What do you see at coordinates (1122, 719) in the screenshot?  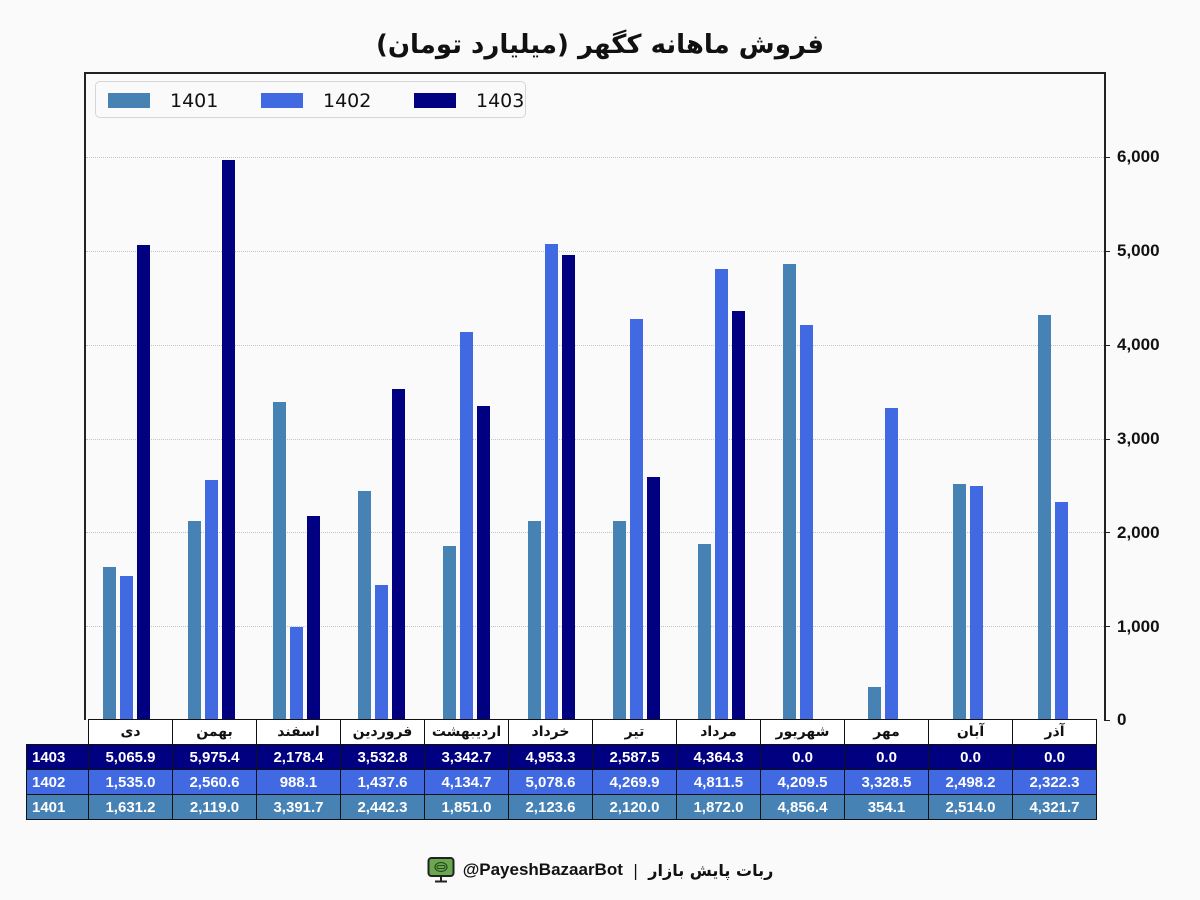 I see `y-tick-label: 0` at bounding box center [1122, 719].